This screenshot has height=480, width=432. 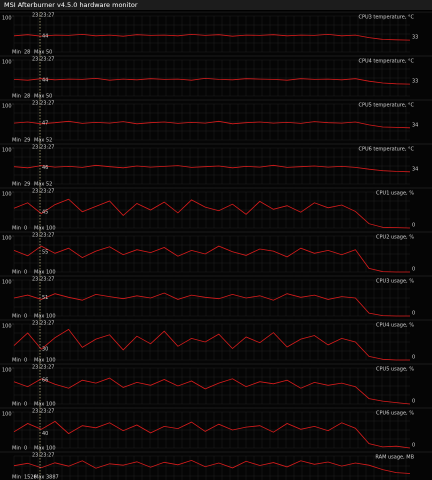 I want to click on panel-title: CPU4 usage, %, so click(x=395, y=326).